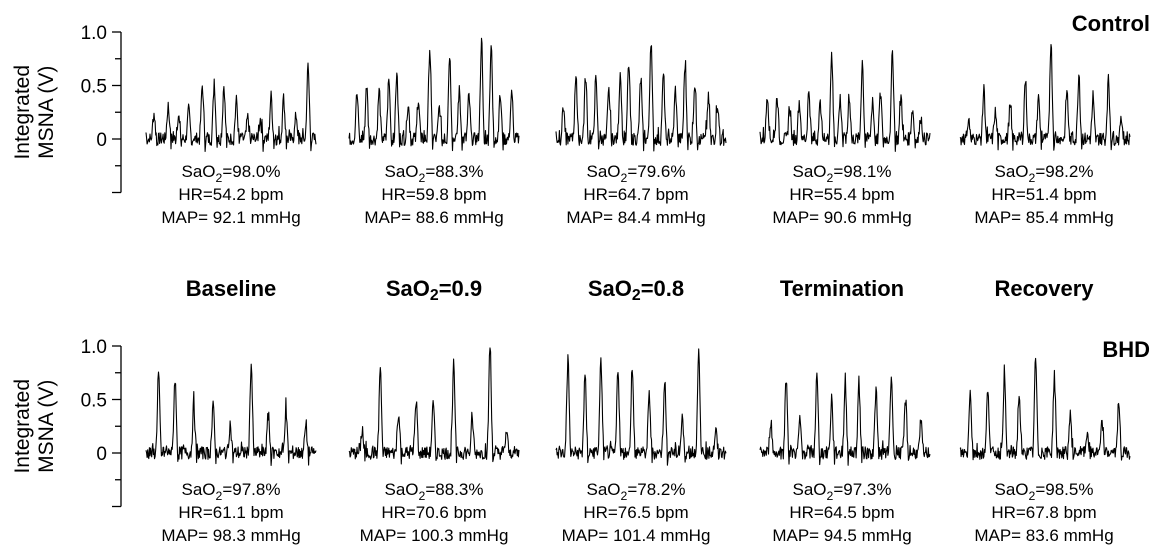 The width and height of the screenshot is (1153, 552). Describe the element at coordinates (230, 217) in the screenshot. I see `map-value: MAP= 92.1 mmHg` at that location.